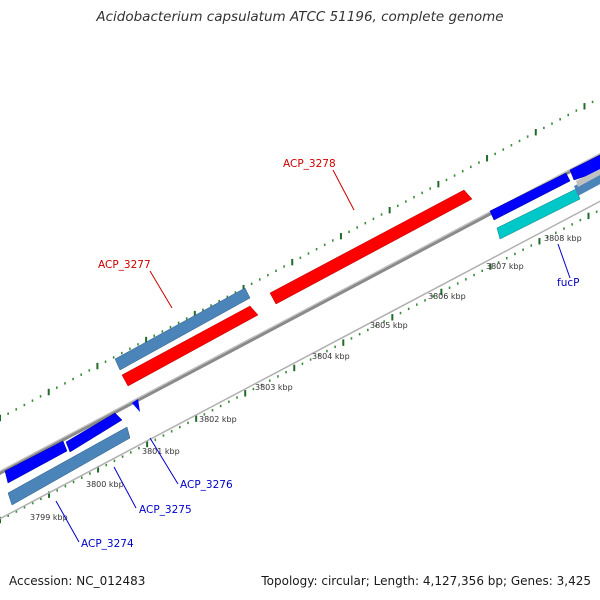 This screenshot has height=600, width=600. I want to click on scale-label: 3799 kbp, so click(49, 517).